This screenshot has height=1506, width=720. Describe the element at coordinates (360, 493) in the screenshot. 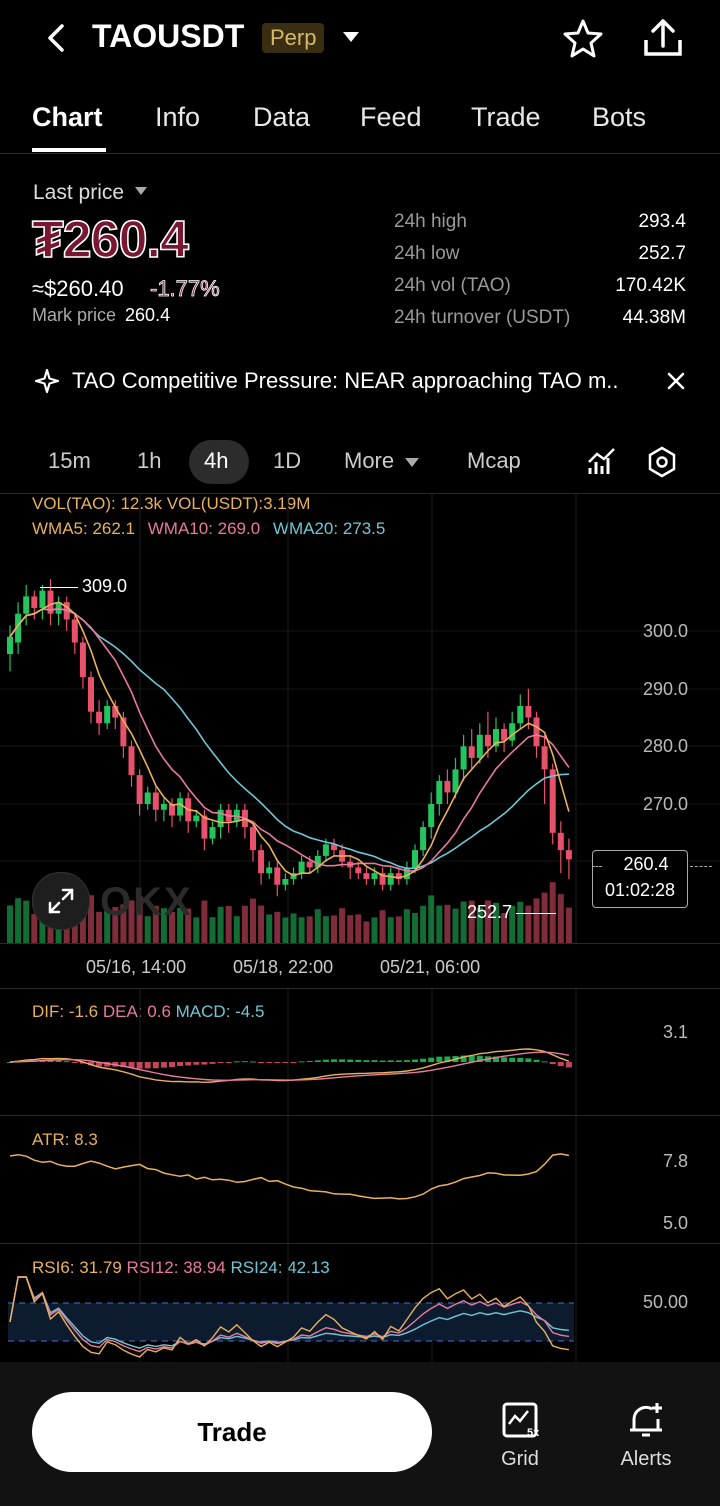

I see `timeframe-divider` at that location.